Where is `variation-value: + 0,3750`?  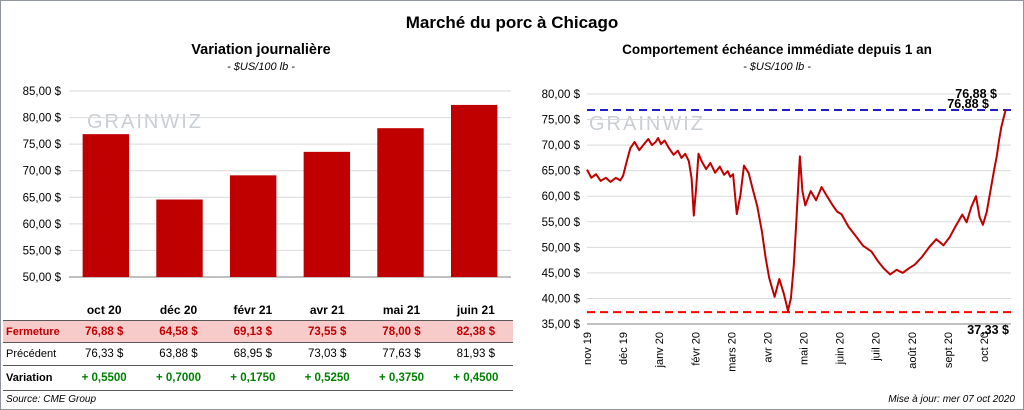
variation-value: + 0,3750 is located at coordinates (401, 378).